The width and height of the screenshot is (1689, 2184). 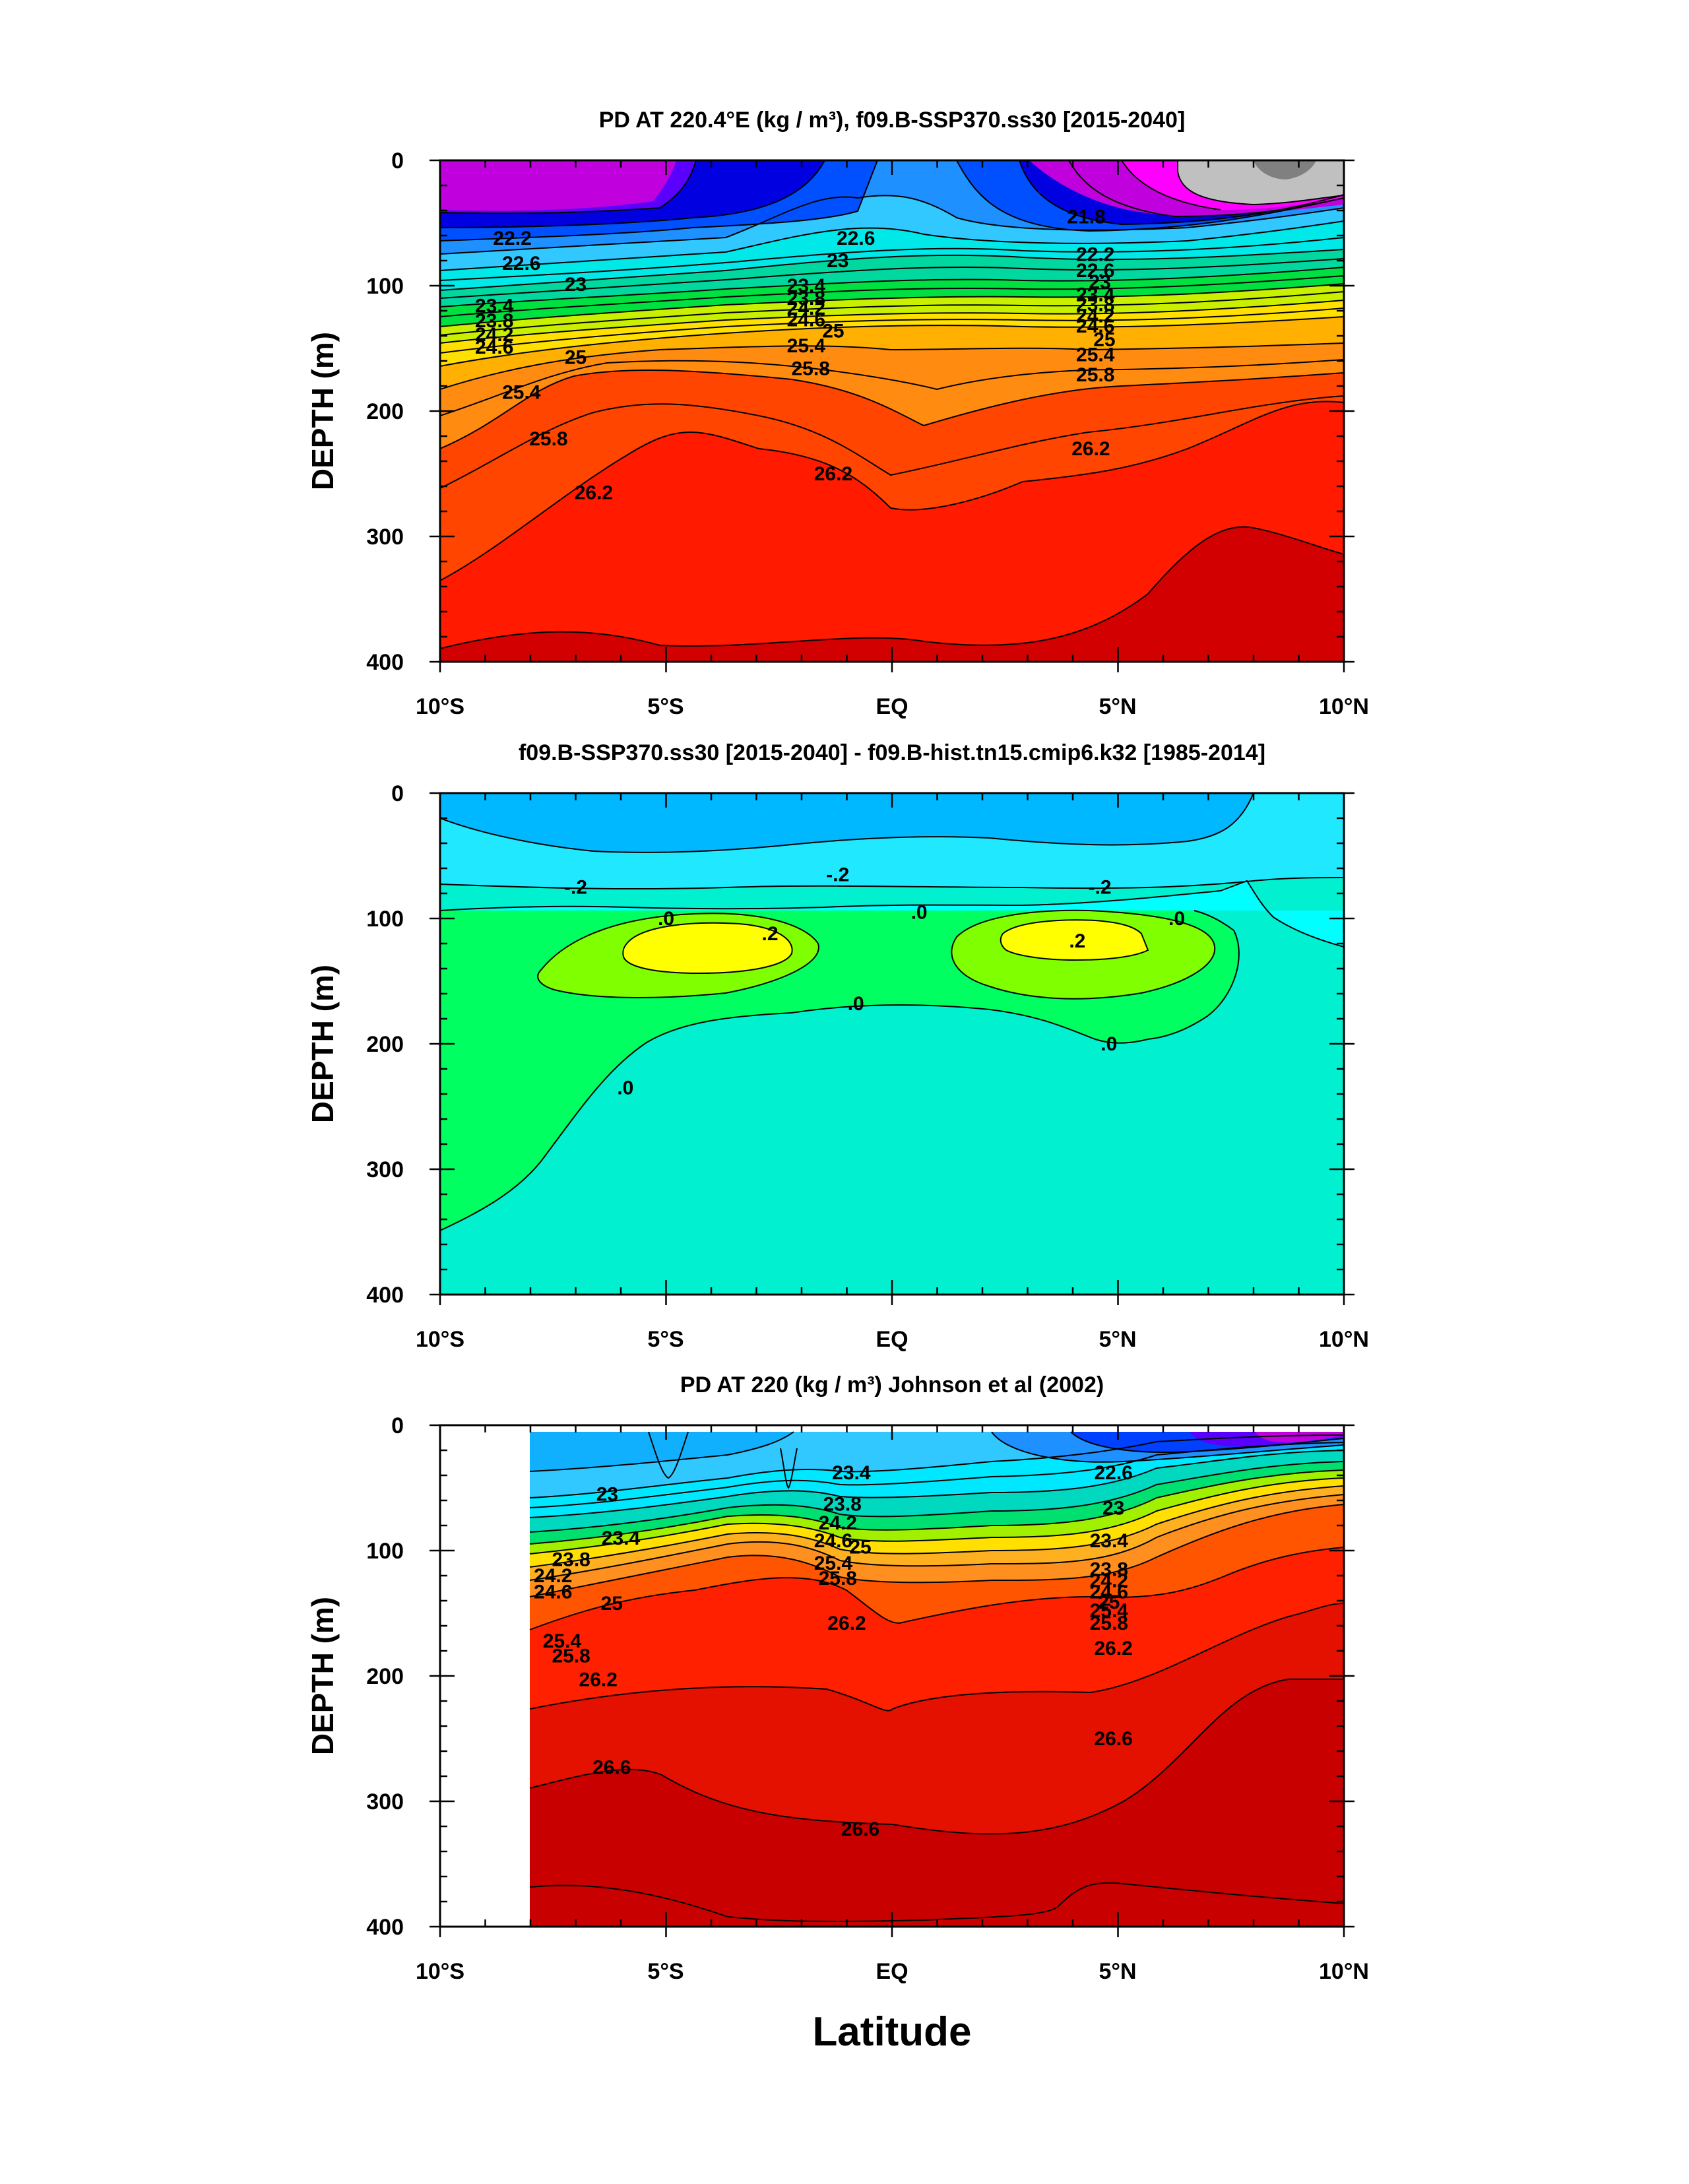 I want to click on panel-3-x-tick-labels: 10°S 5°S EQ 5°N 10°N, so click(x=892, y=1971).